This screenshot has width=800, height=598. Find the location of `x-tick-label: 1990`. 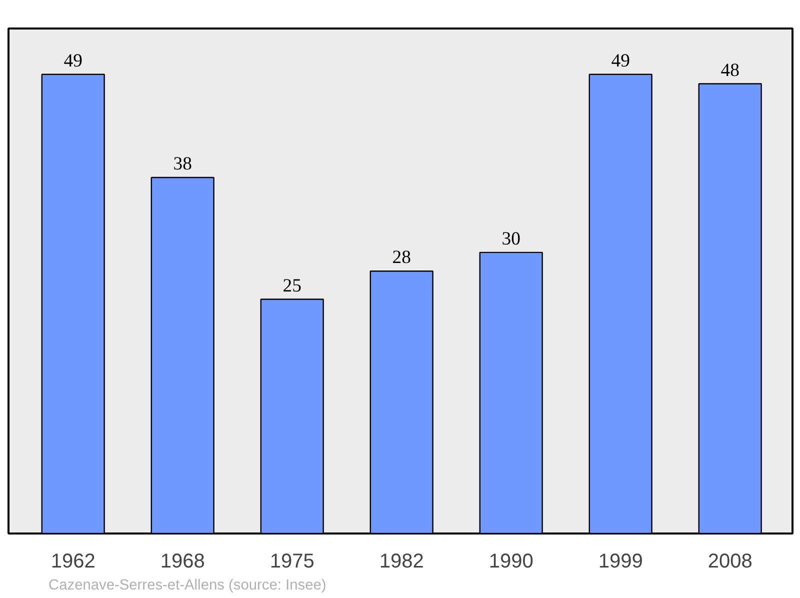

x-tick-label: 1990 is located at coordinates (511, 561).